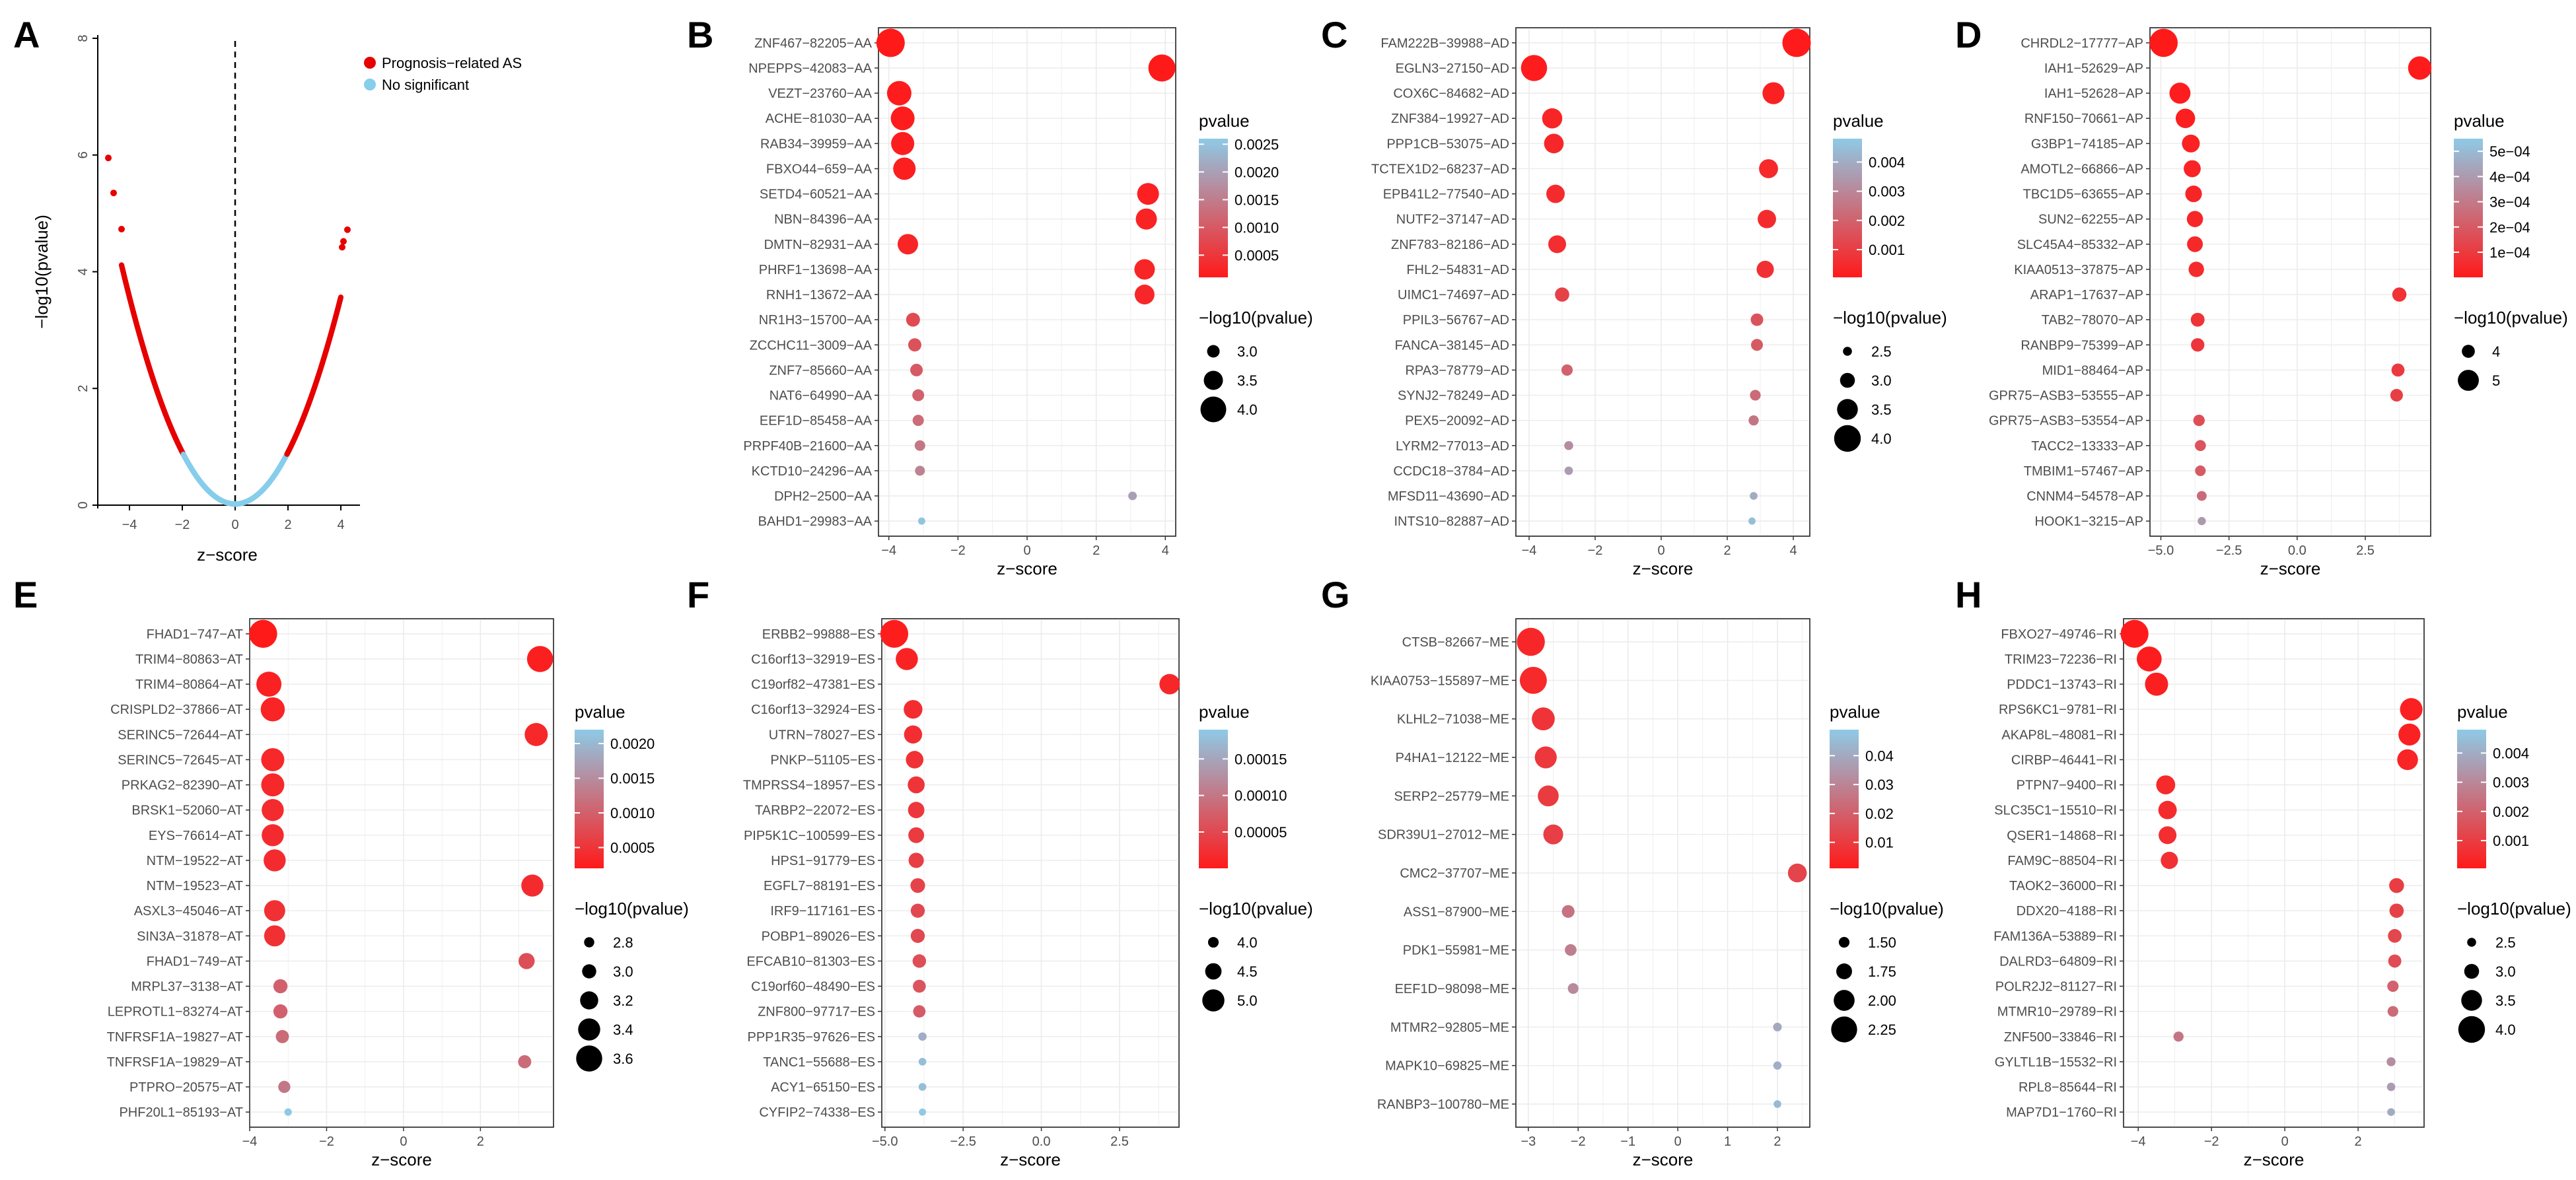 This screenshot has width=2576, height=1180. I want to click on row-label: IAH1−52629−AP, so click(2093, 68).